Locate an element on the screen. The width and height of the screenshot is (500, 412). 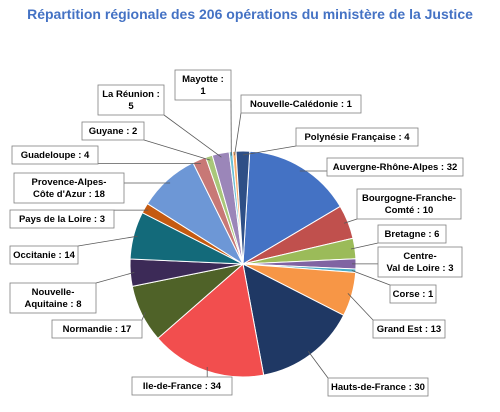
slice-label: La Réunion :5 is located at coordinates (131, 100).